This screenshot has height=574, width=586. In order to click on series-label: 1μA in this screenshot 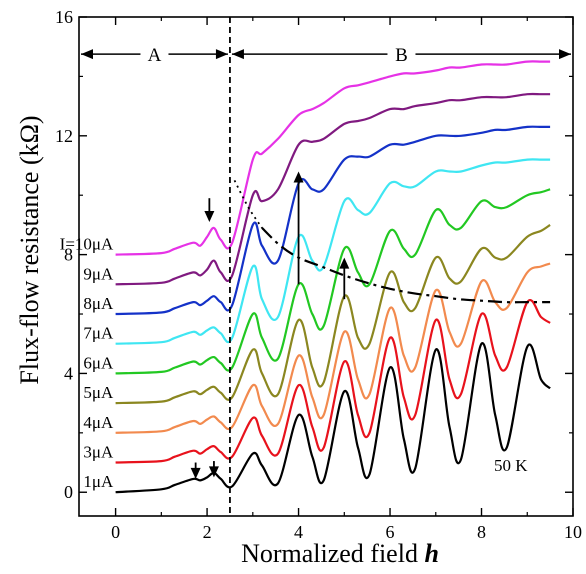, I will do `click(98, 481)`.